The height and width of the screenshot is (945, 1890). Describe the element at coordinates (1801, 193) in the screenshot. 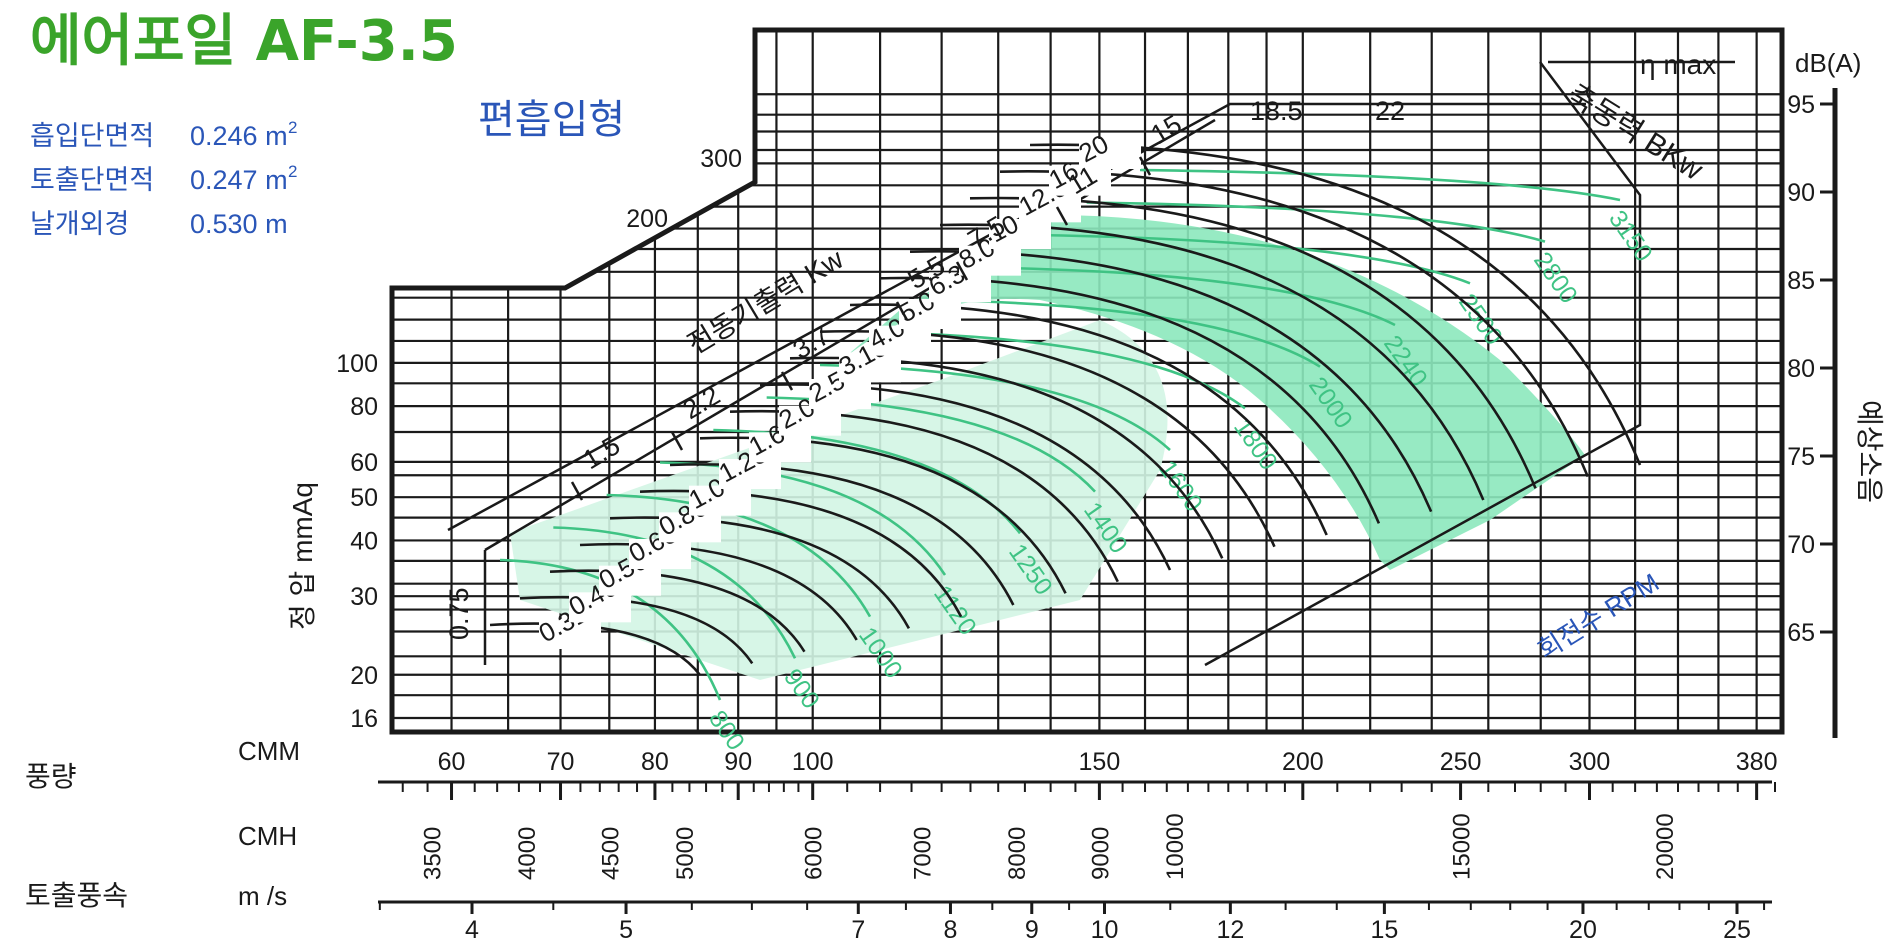

I see `noise-tick-label: 90` at that location.